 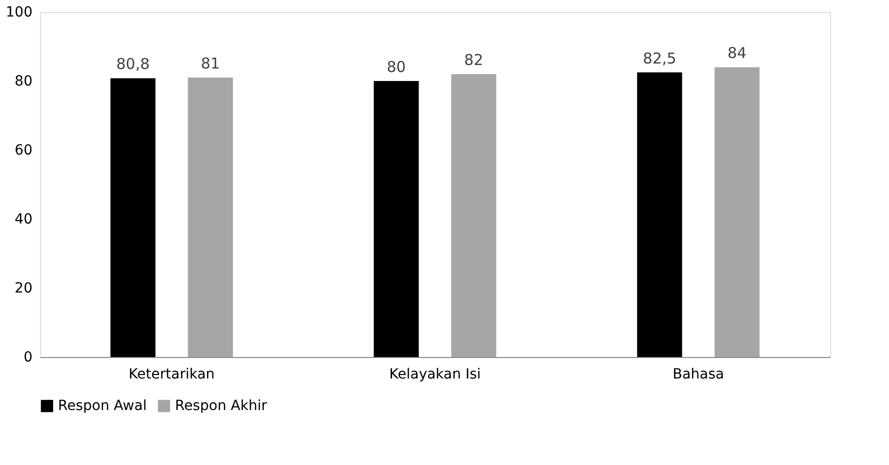 What do you see at coordinates (221, 406) in the screenshot?
I see `legend-label: Respon Akhir` at bounding box center [221, 406].